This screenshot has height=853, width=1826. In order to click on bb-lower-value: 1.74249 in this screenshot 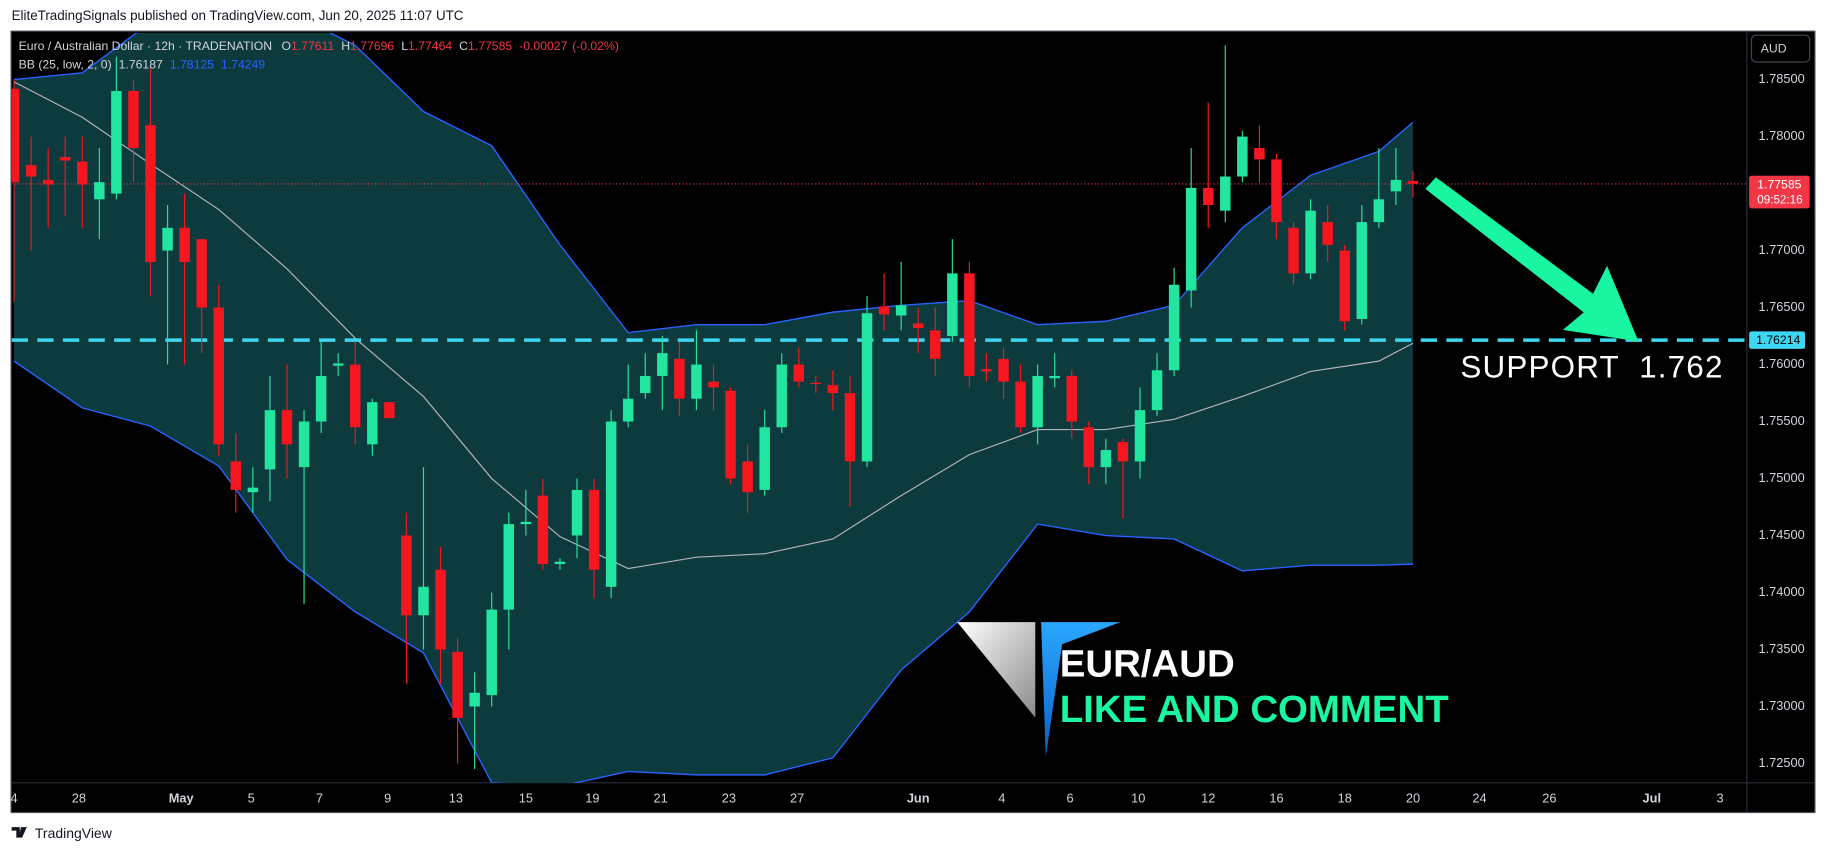, I will do `click(243, 65)`.